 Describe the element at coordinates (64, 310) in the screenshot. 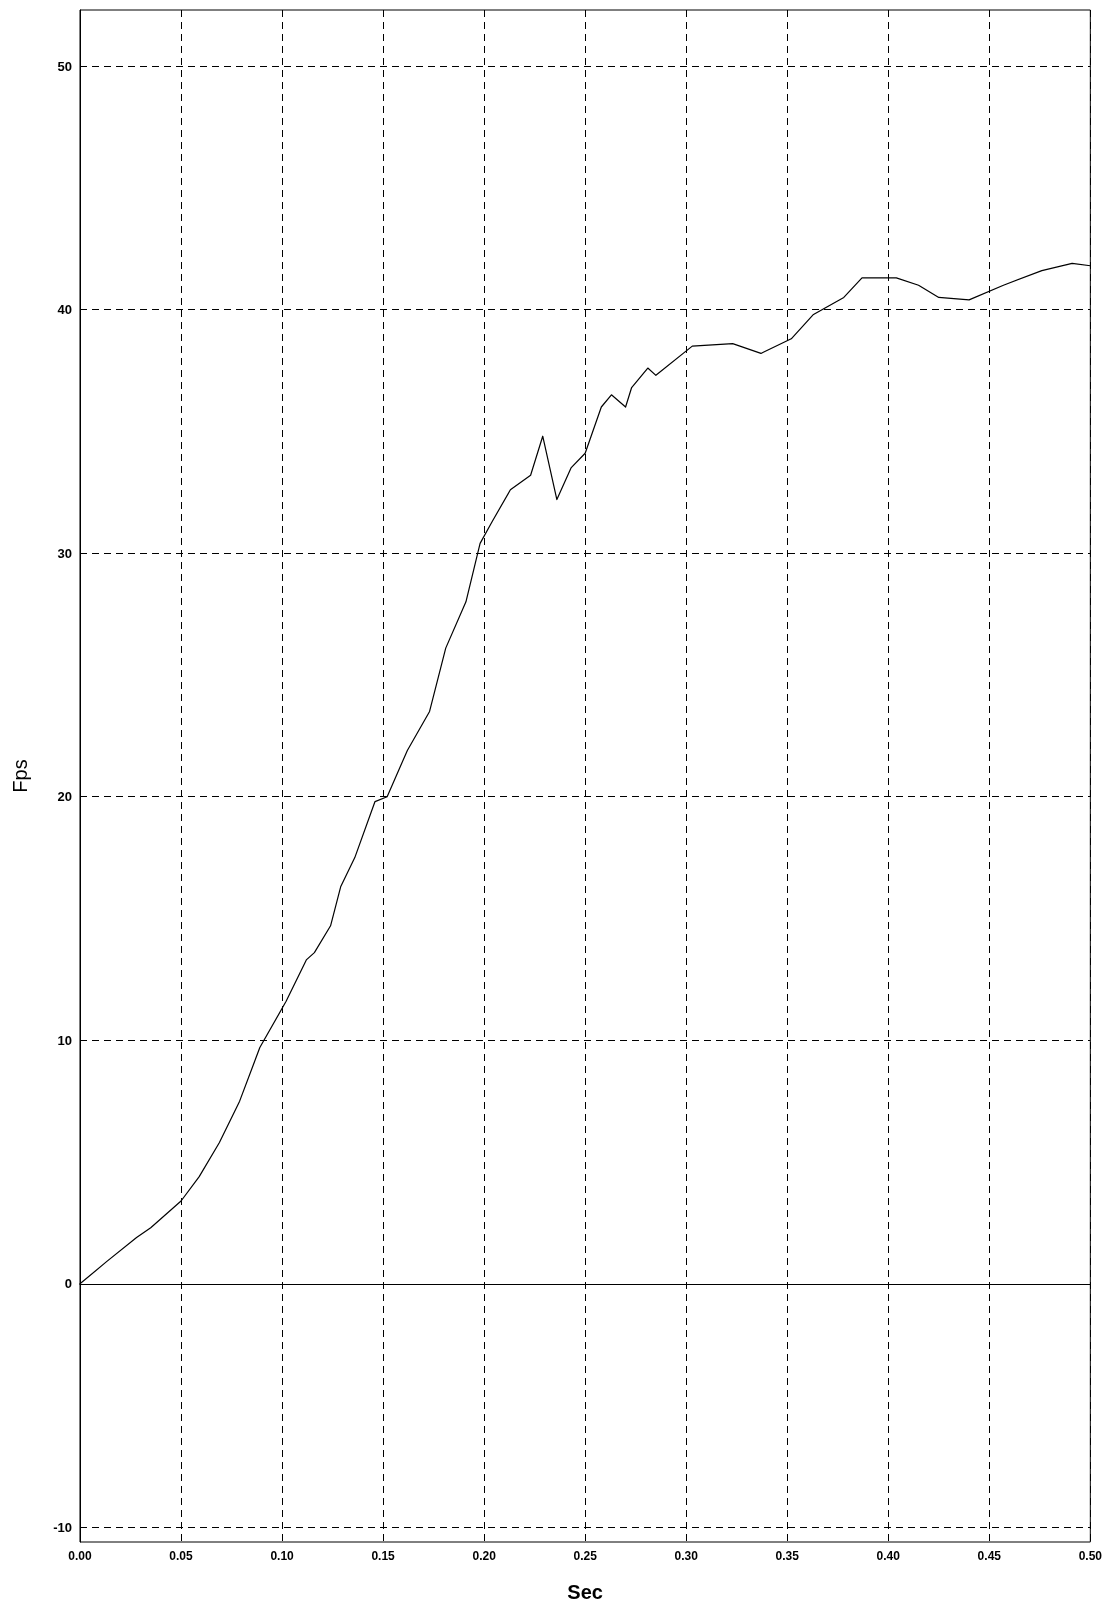

I see `y-tick-label: 40` at that location.